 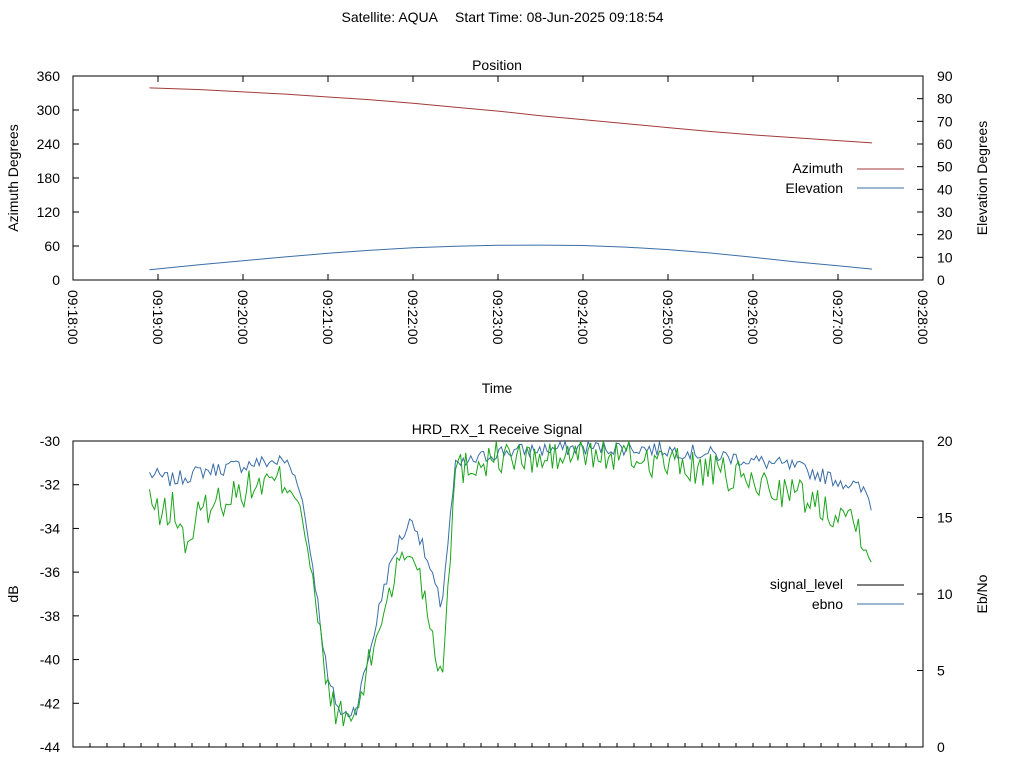 I want to click on position-ylabel-right: Elevation Degrees, so click(x=982, y=178).